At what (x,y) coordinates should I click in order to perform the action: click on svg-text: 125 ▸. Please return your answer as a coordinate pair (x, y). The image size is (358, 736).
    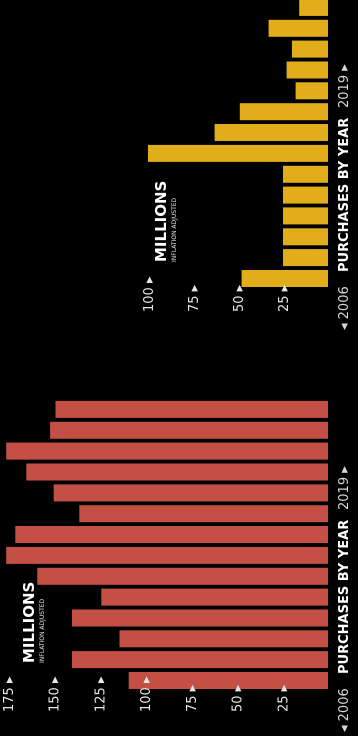
    Looking at the image, I should click on (100, 694).